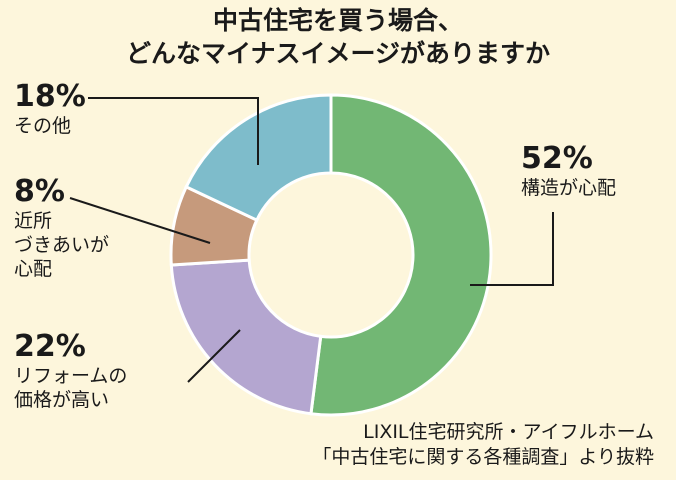 The height and width of the screenshot is (480, 676). I want to click on leader-line-structure, so click(512, 249).